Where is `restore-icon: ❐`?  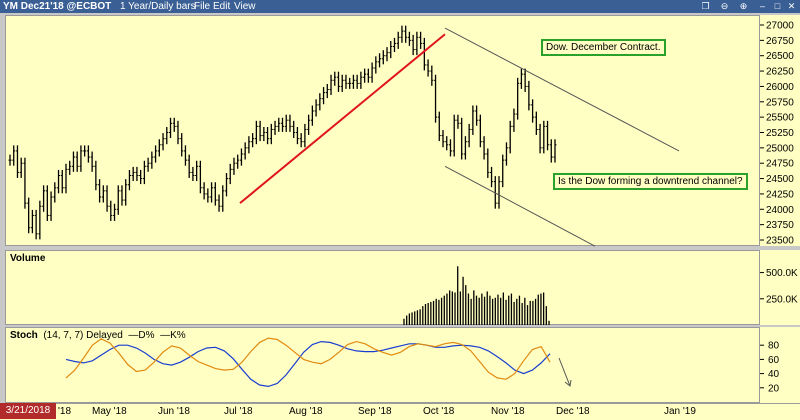 restore-icon: ❐ is located at coordinates (705, 6).